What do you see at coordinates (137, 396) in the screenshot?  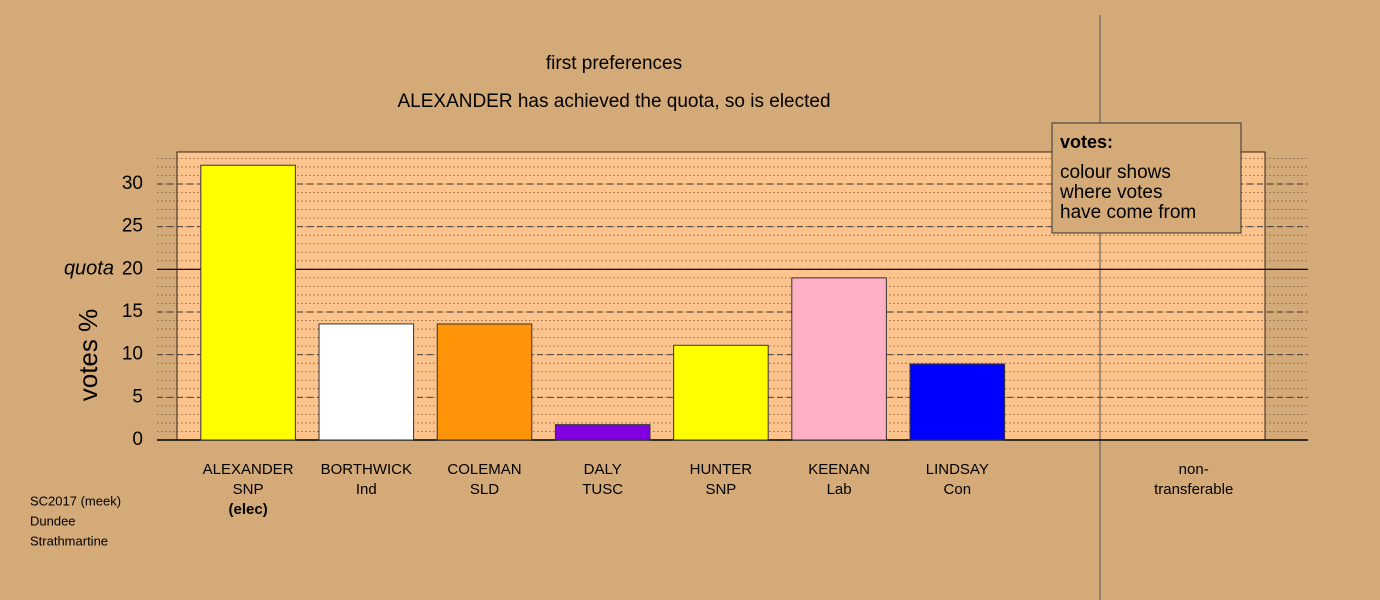 I see `y-tick-label: 5` at bounding box center [137, 396].